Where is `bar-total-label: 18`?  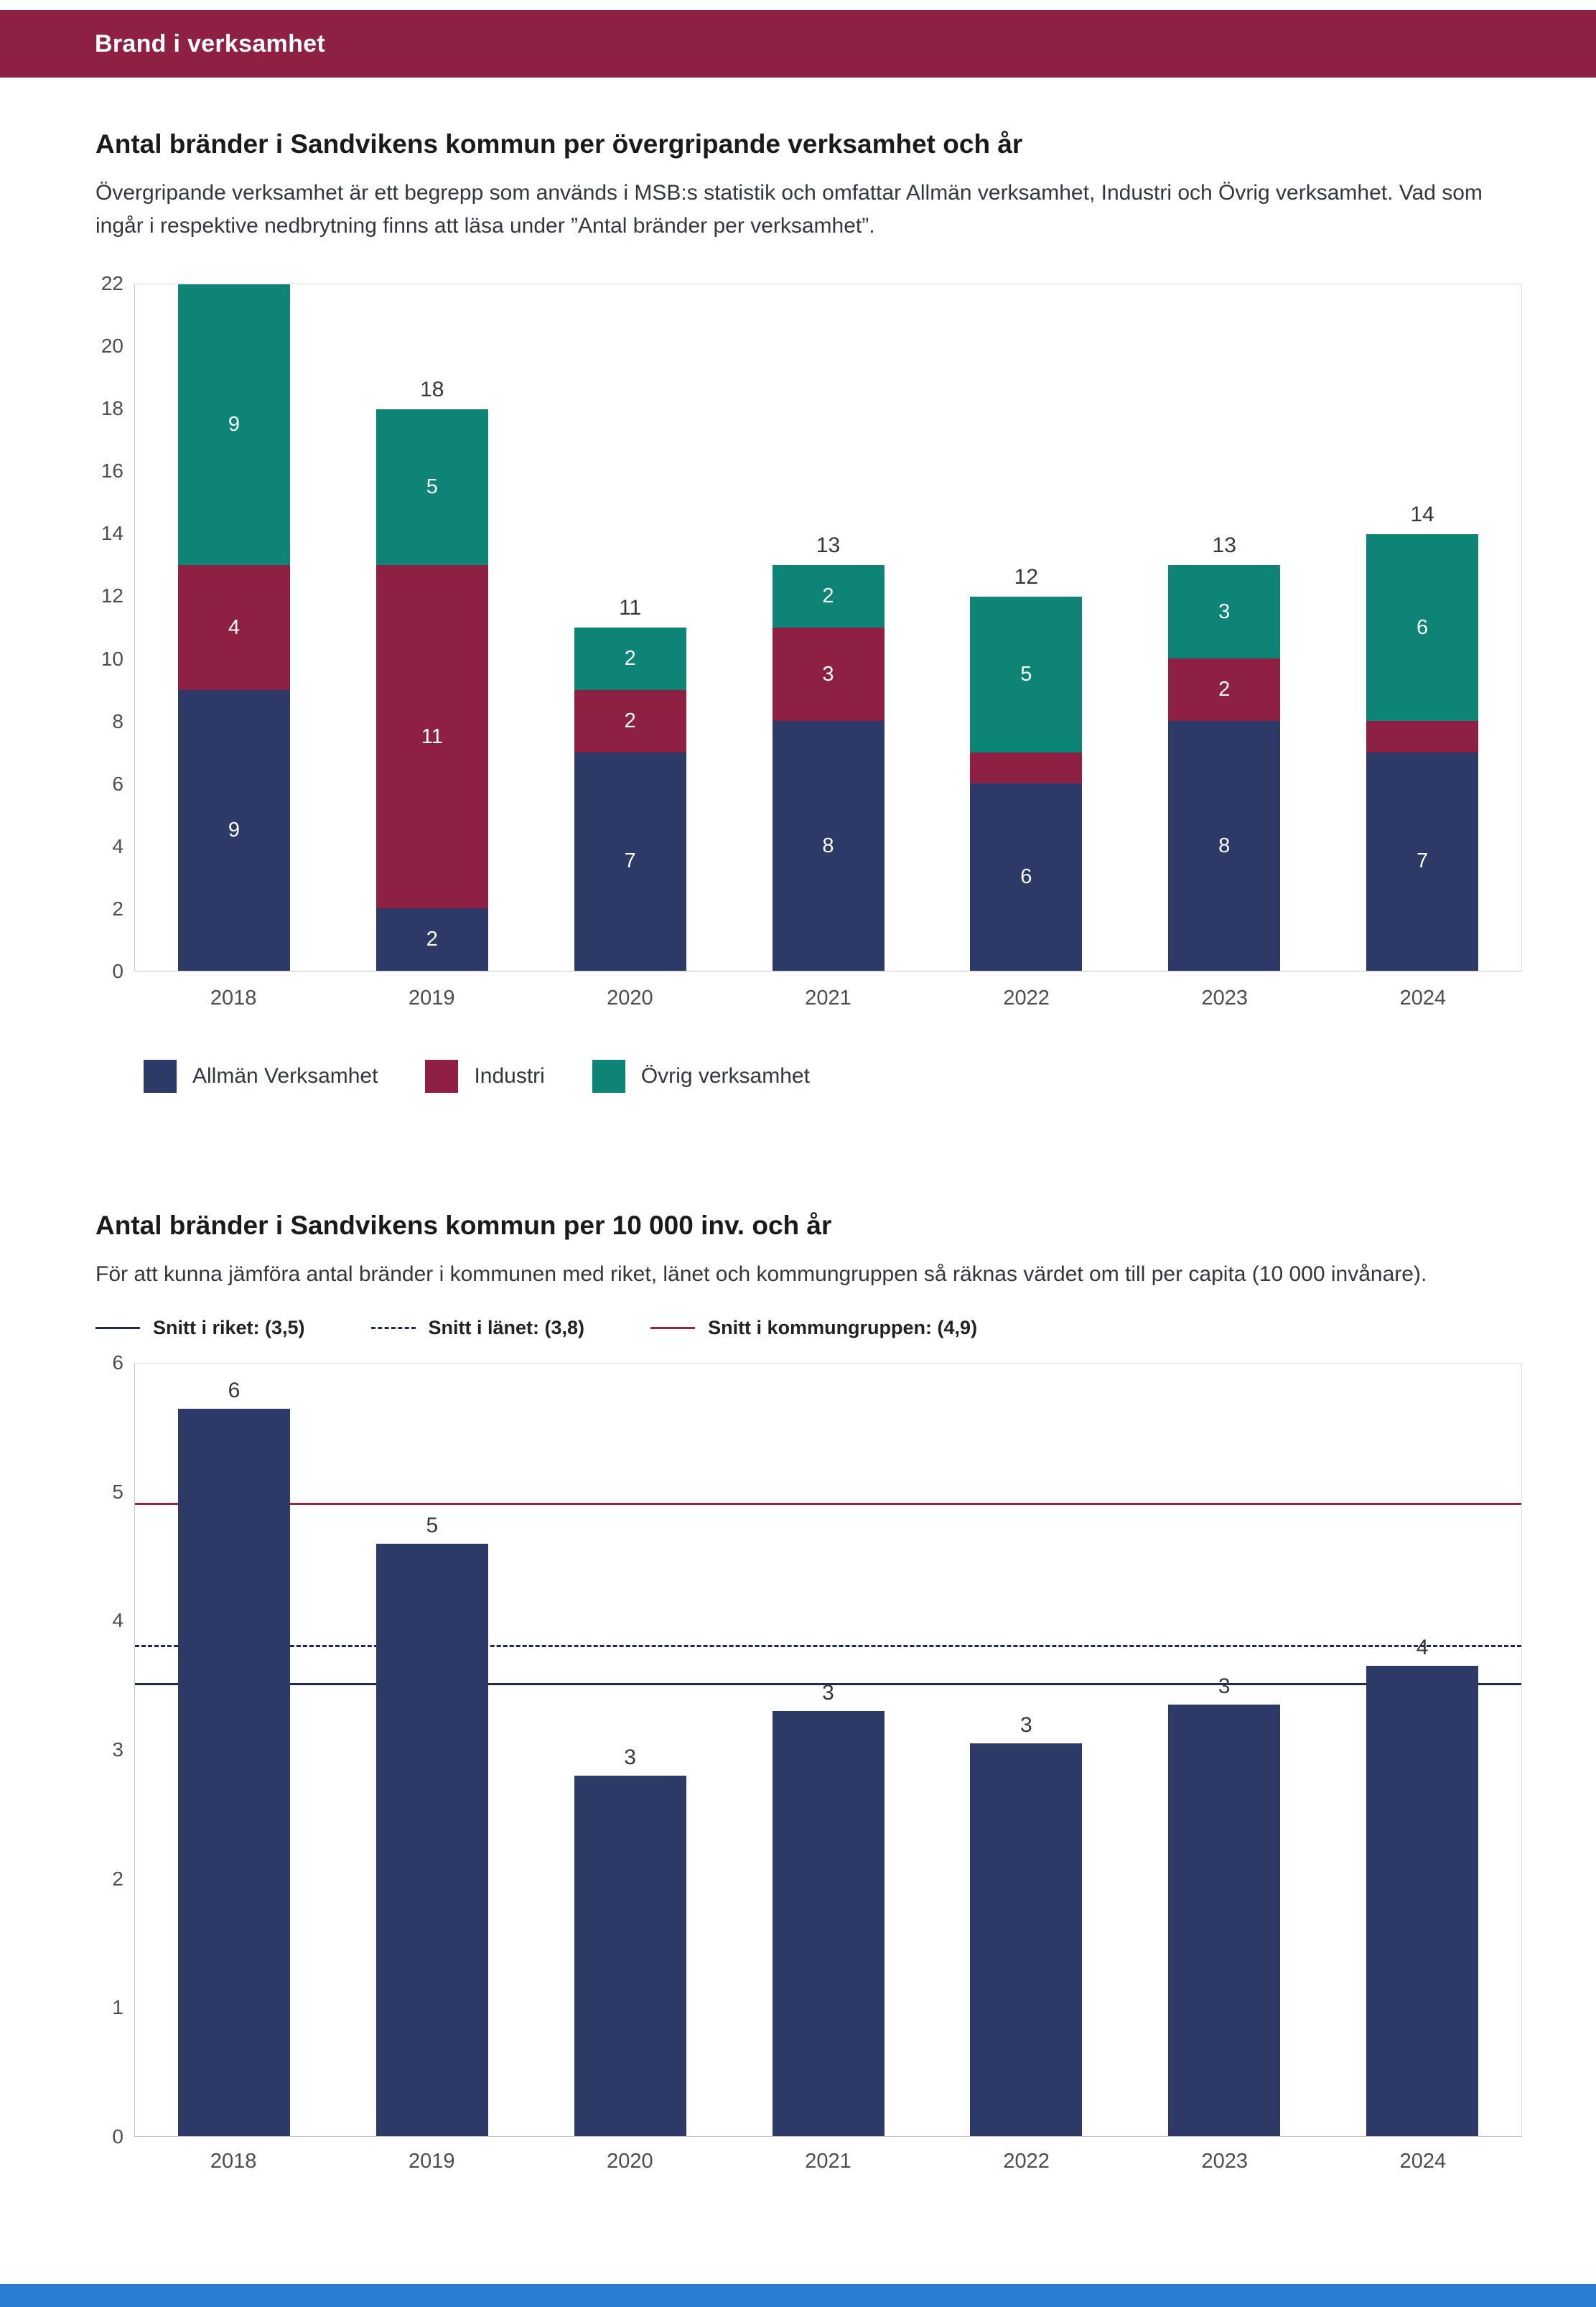 bar-total-label: 18 is located at coordinates (432, 389).